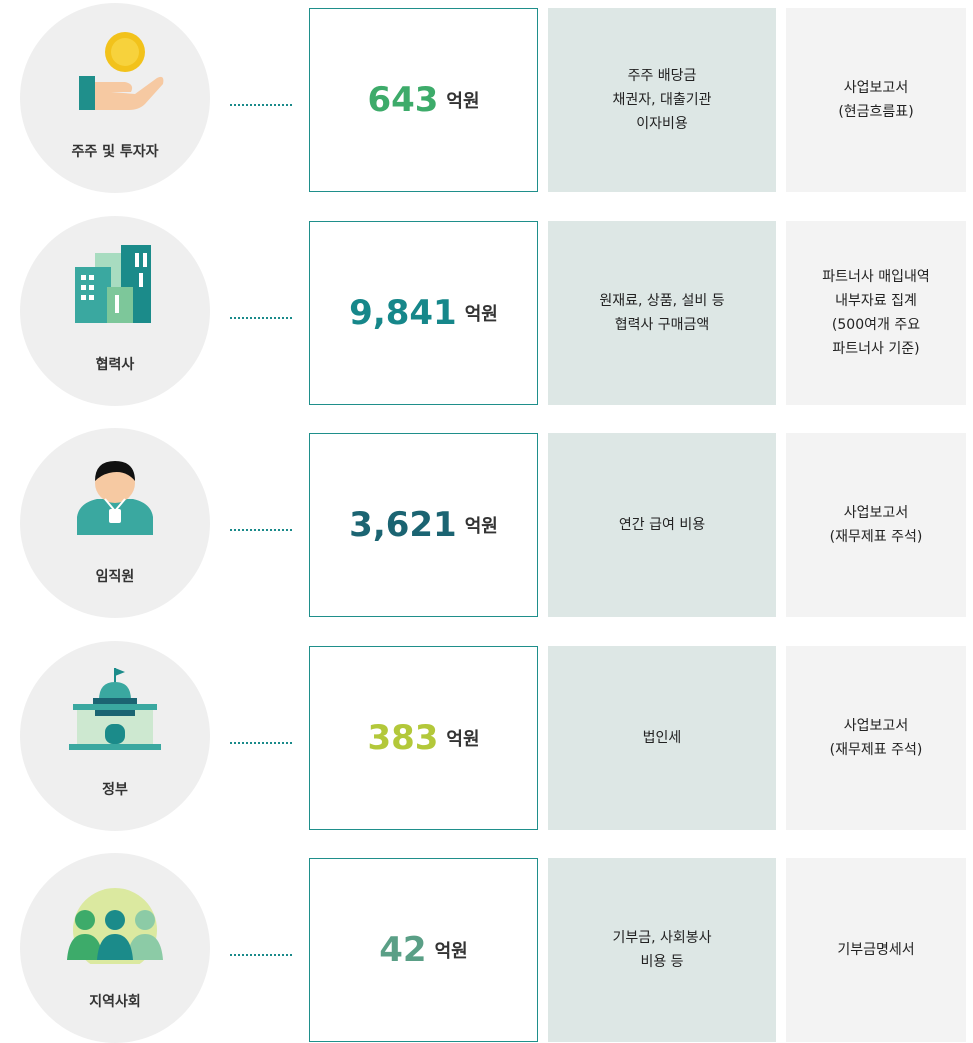  What do you see at coordinates (876, 300) in the screenshot?
I see `source-line: 내부자료 집계` at bounding box center [876, 300].